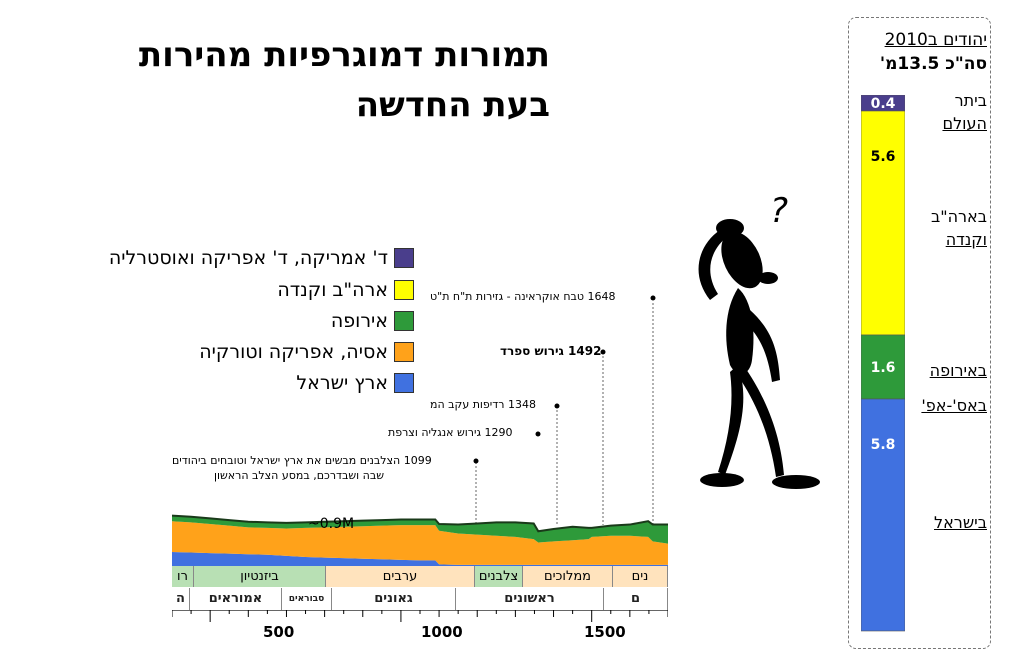  What do you see at coordinates (958, 216) in the screenshot?
I see `label-usa-1: בארה"ב` at bounding box center [958, 216].